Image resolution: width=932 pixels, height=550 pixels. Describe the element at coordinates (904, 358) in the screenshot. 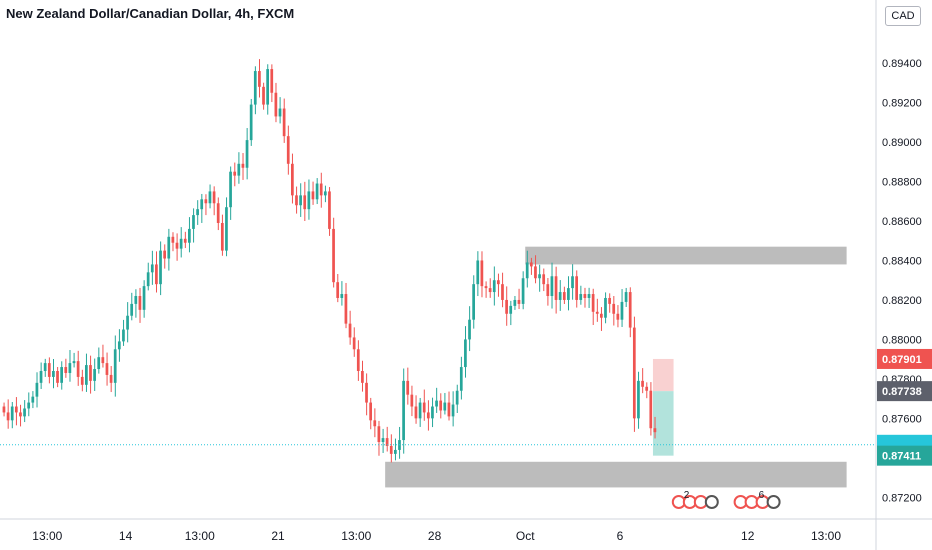

I see `price-label-box` at that location.